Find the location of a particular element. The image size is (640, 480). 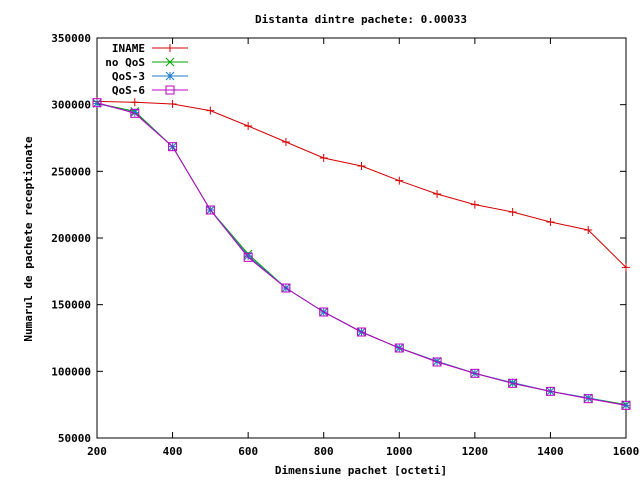

y-tick-label: 100000 is located at coordinates (71, 371).